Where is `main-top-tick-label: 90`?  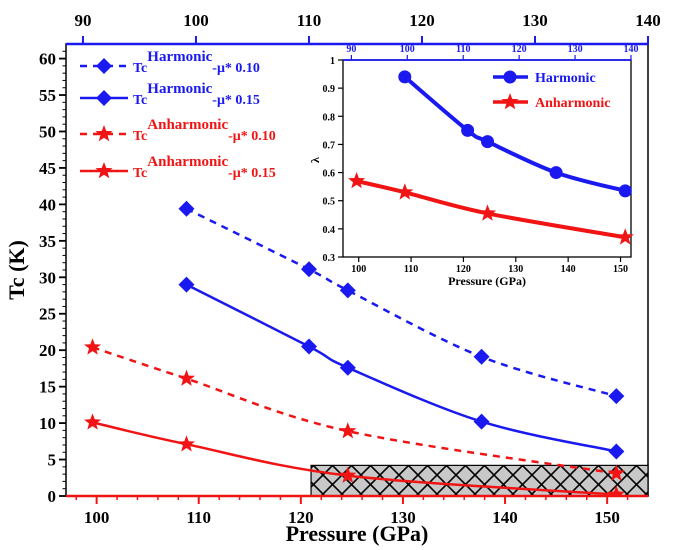
main-top-tick-label: 90 is located at coordinates (82, 20).